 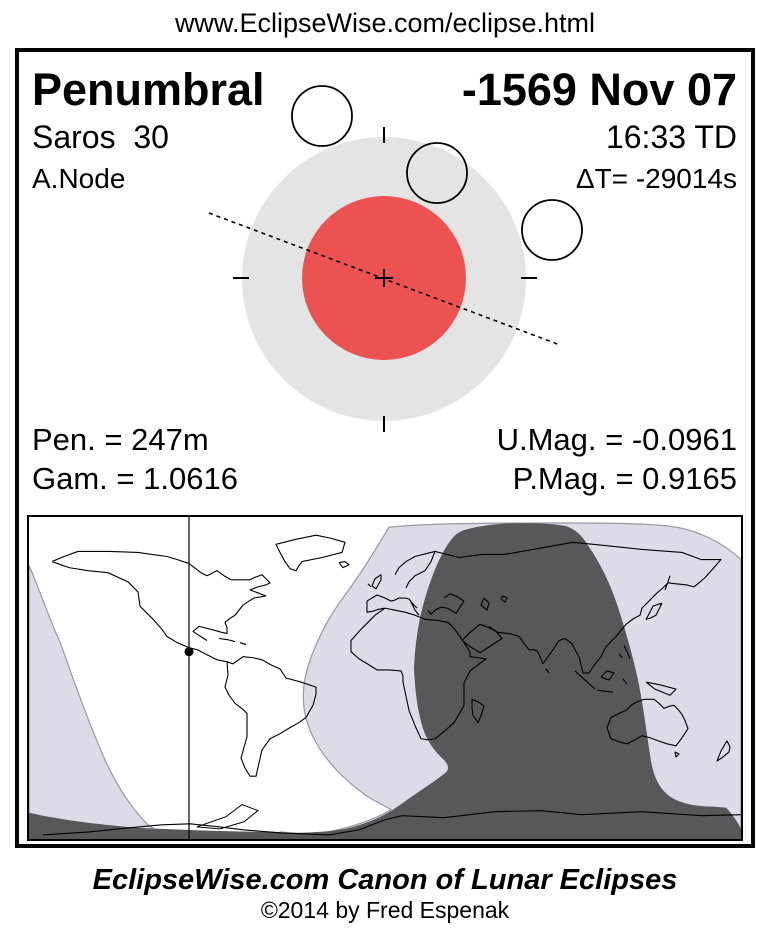 I want to click on sublunar-point-dot, so click(x=189, y=652).